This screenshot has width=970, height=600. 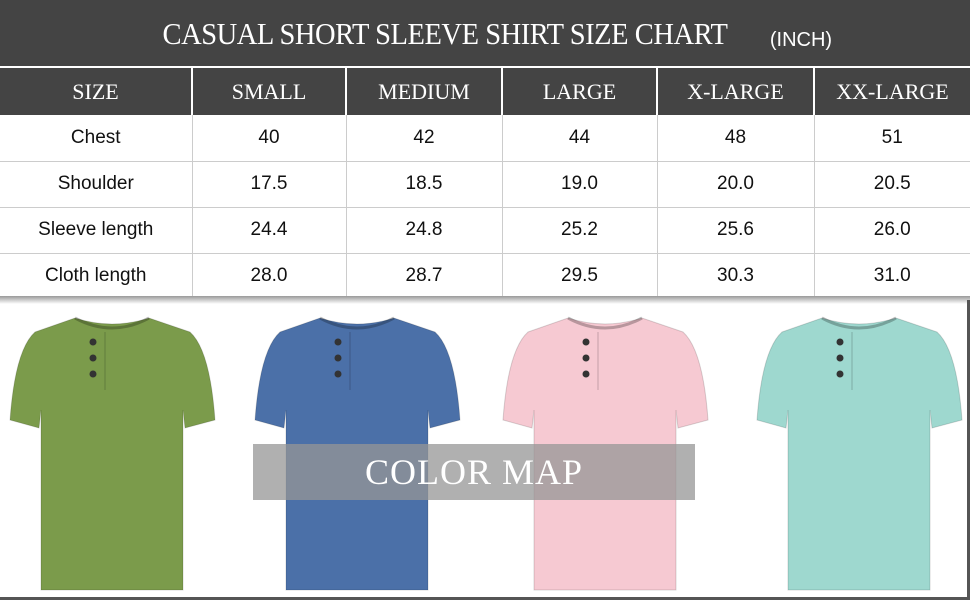 I want to click on cell-value: 19.0, so click(x=579, y=184).